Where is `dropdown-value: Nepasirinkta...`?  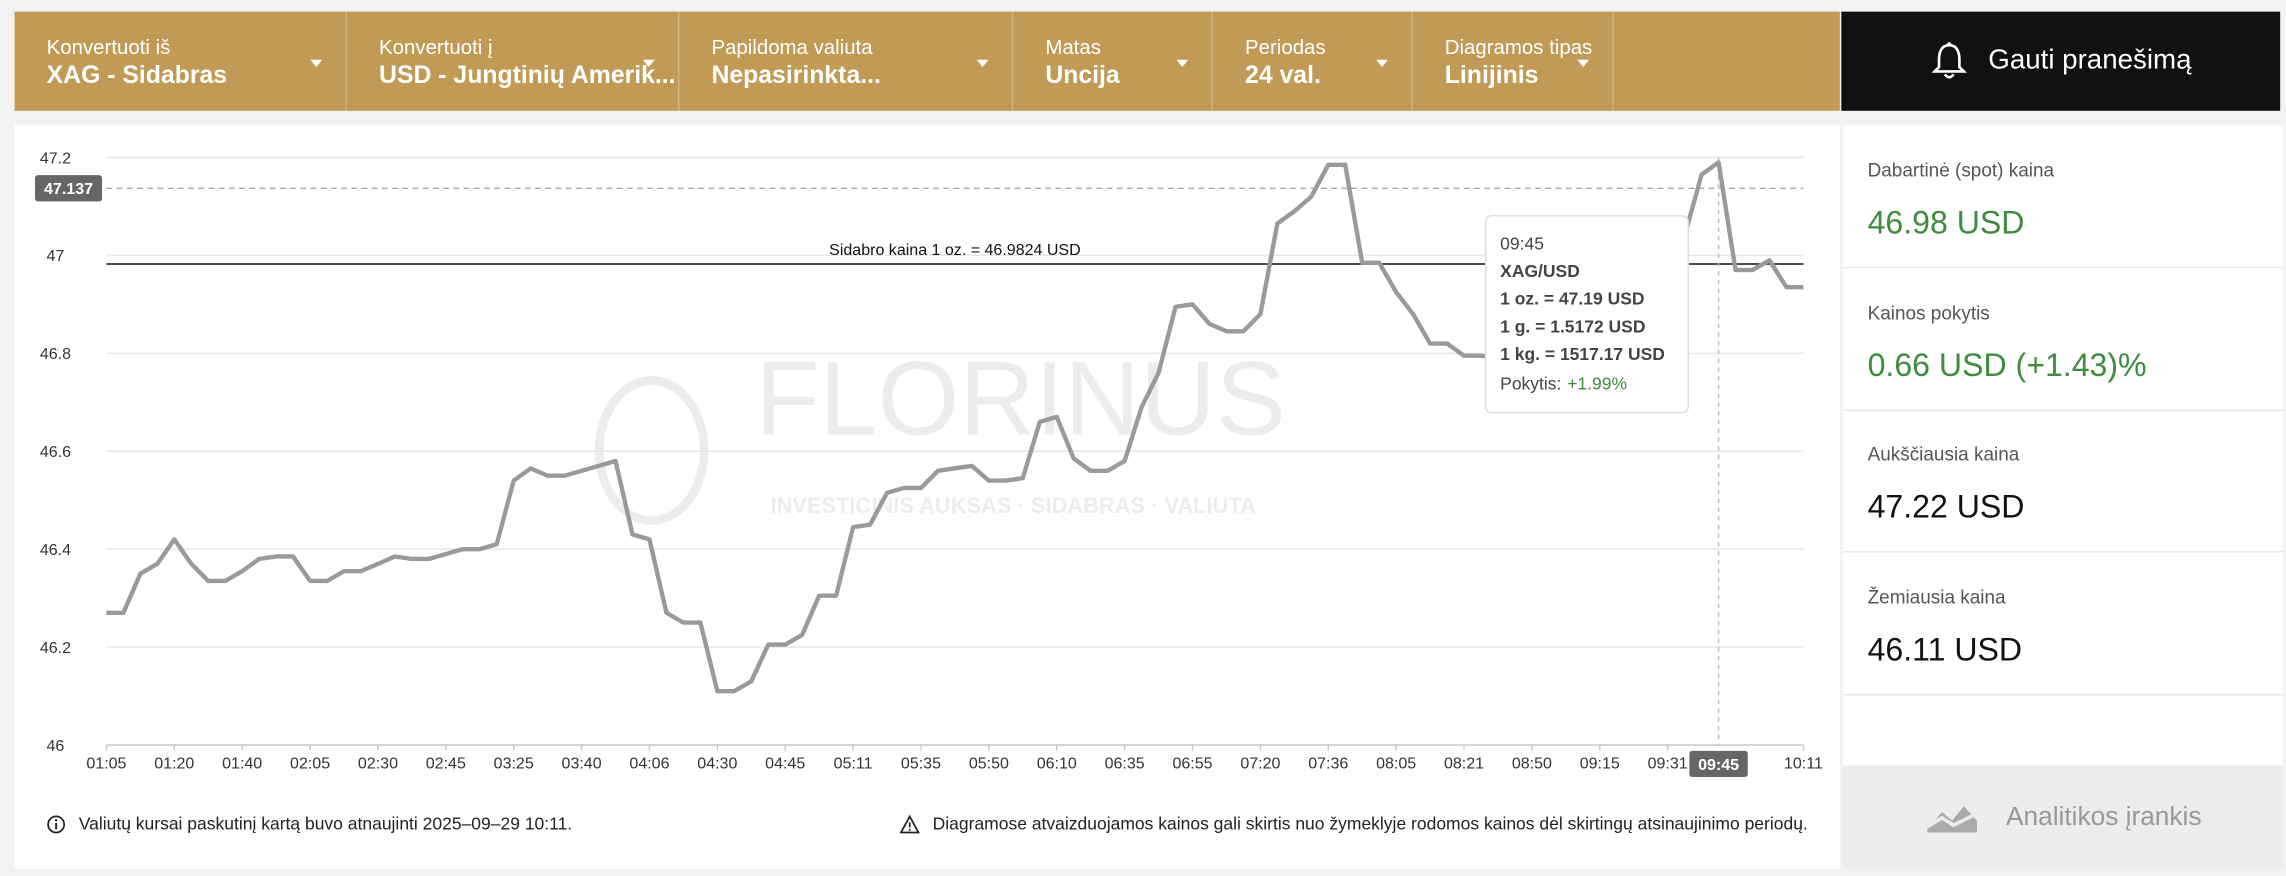 dropdown-value: Nepasirinkta... is located at coordinates (796, 75).